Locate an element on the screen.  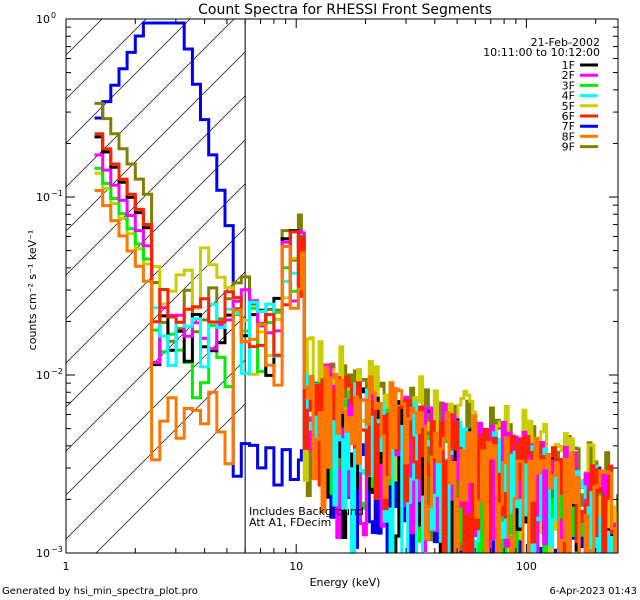
y-tick-label-exponent: −1 is located at coordinates (57, 193).